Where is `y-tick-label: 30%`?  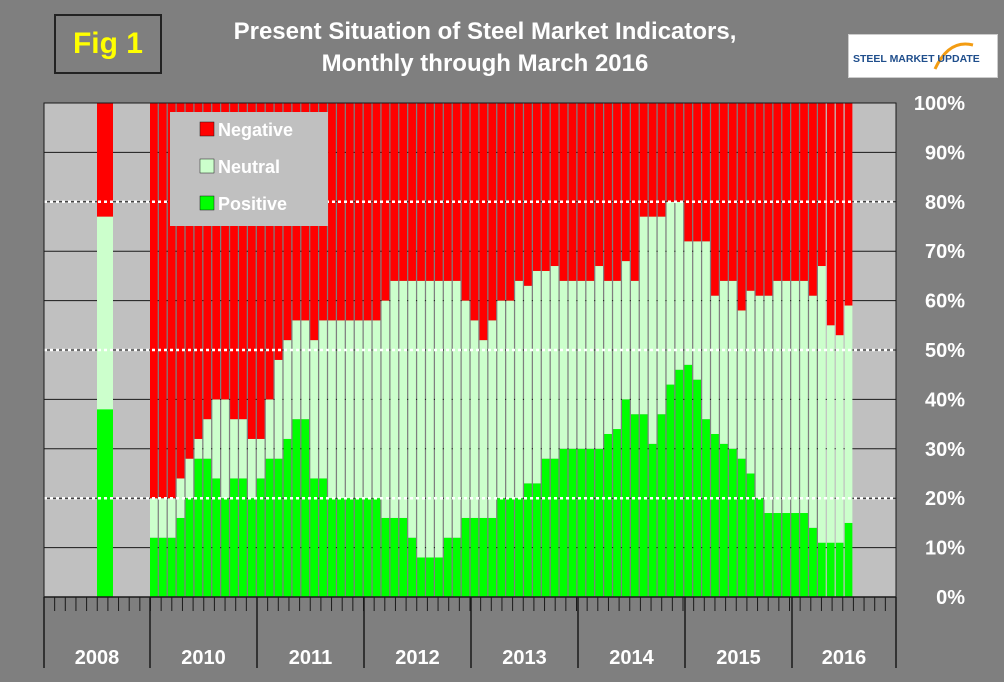
y-tick-label: 30% is located at coordinates (945, 450).